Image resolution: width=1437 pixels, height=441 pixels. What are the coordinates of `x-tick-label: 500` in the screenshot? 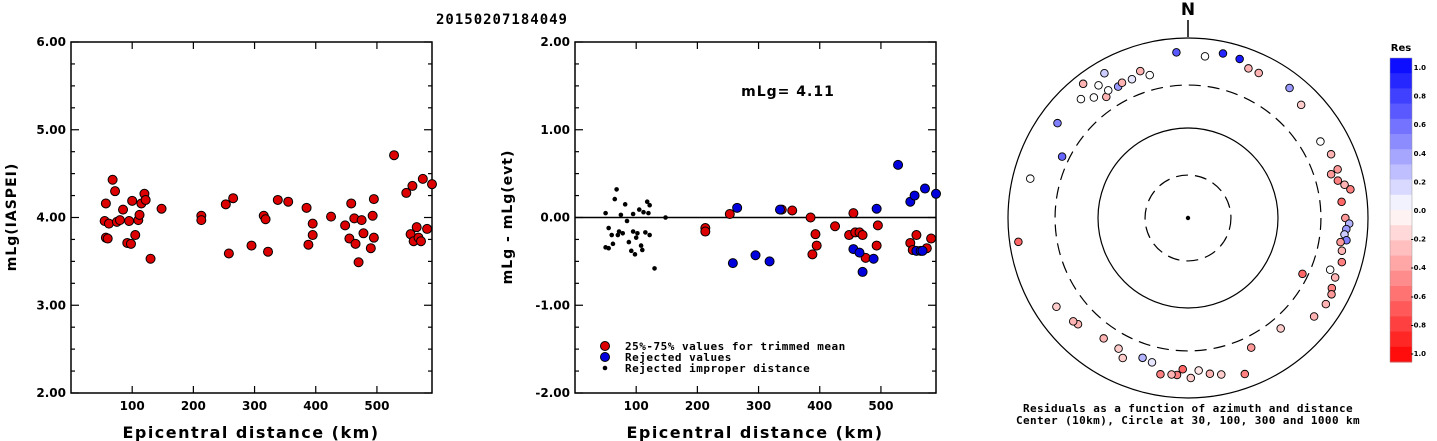 It's located at (376, 406).